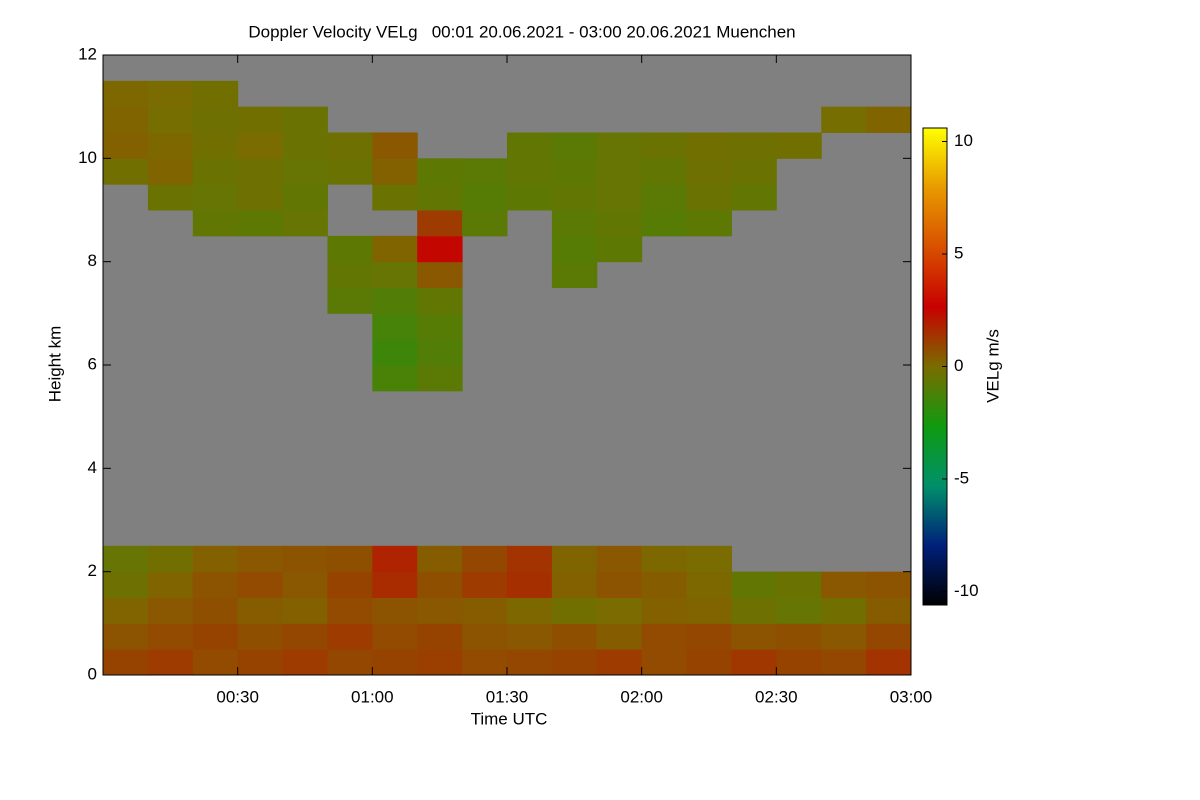 This screenshot has height=800, width=1200. What do you see at coordinates (92, 260) in the screenshot?
I see `y-tick-label: 8` at bounding box center [92, 260].